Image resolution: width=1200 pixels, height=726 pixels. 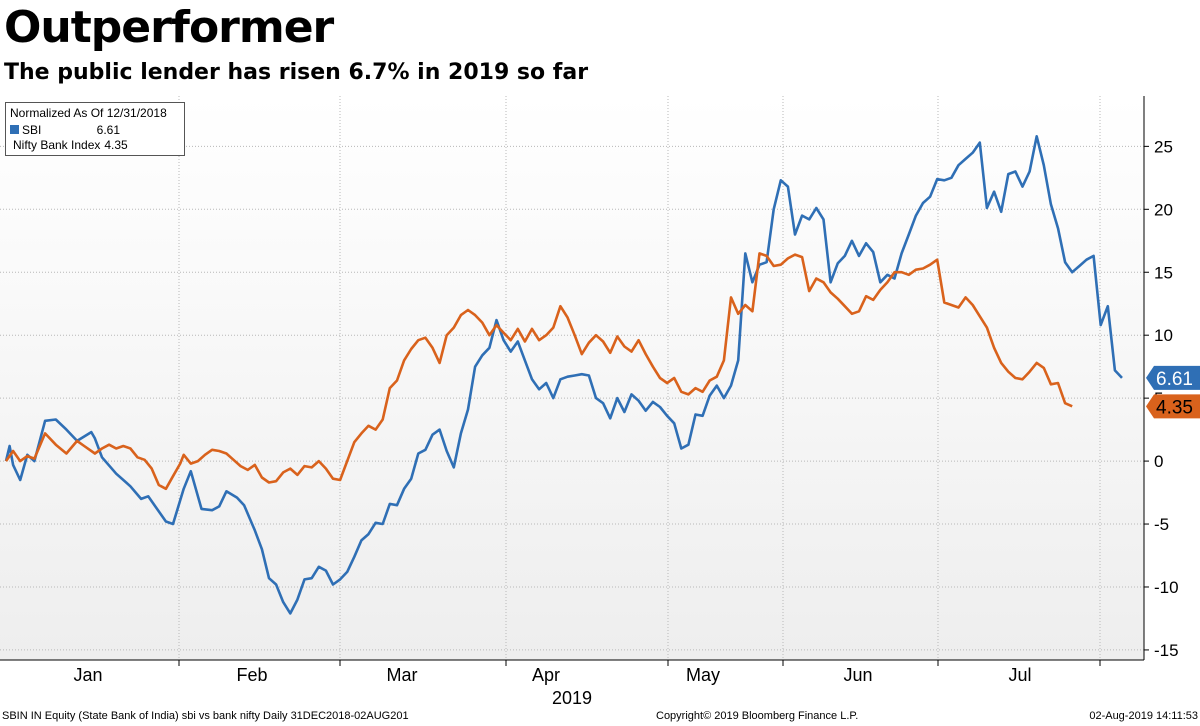 I want to click on legend-entry-sbi: SBI 6.61, so click(x=95, y=129).